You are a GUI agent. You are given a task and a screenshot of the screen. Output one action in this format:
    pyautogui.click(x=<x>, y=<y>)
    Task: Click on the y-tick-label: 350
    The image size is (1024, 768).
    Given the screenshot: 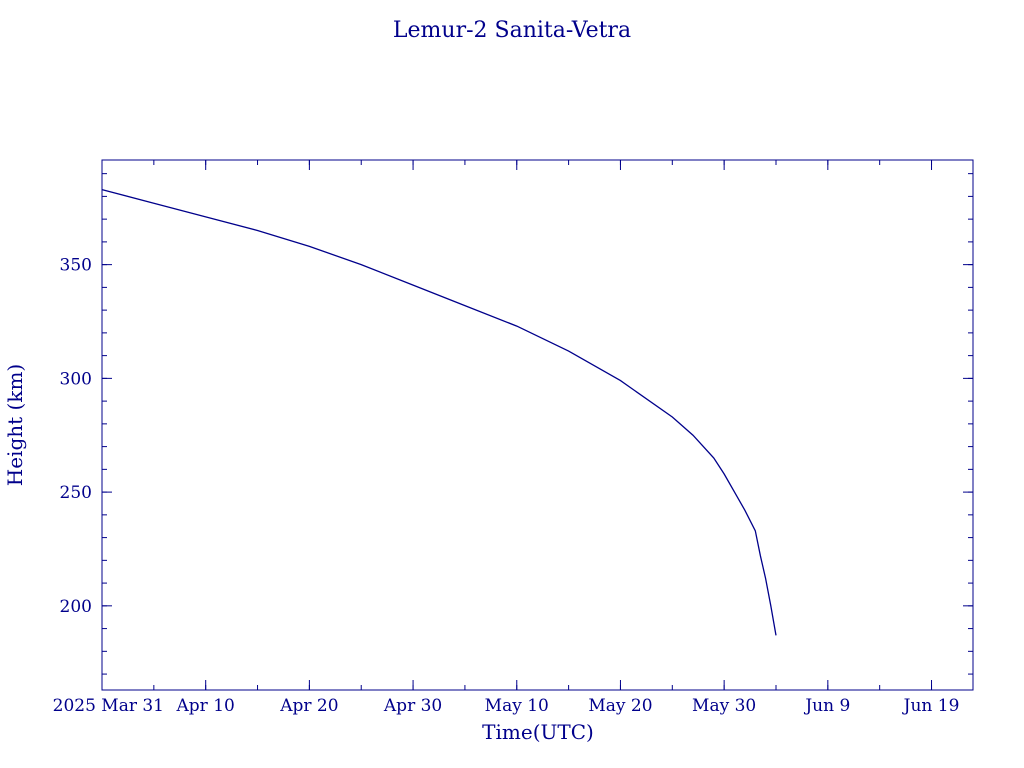 What is the action you would take?
    pyautogui.click(x=76, y=266)
    